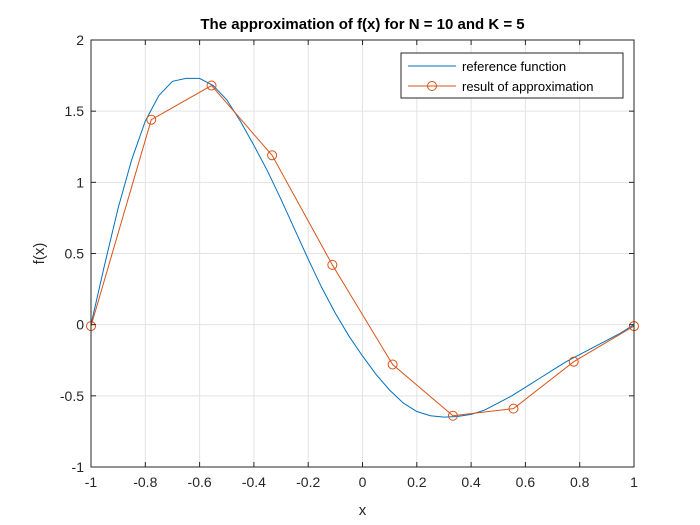  What do you see at coordinates (200, 482) in the screenshot?
I see `x-tick-label: -0.6` at bounding box center [200, 482].